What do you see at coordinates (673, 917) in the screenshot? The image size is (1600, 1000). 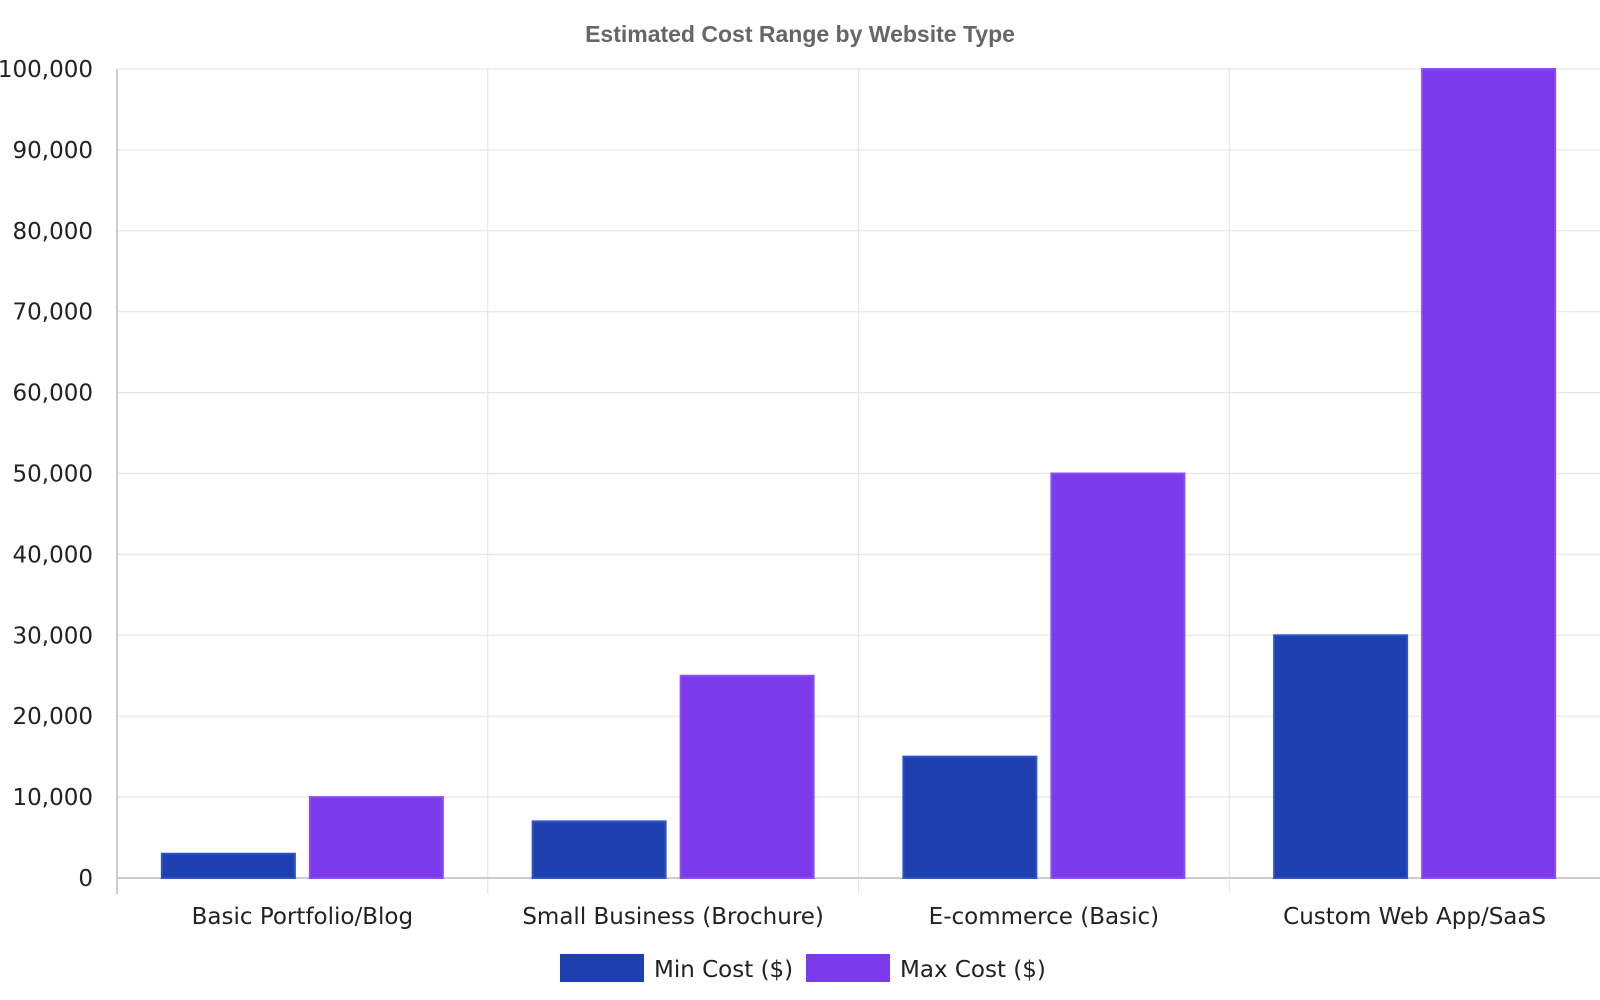 I see `x-tick-label: Small Business (Brochure)` at bounding box center [673, 917].